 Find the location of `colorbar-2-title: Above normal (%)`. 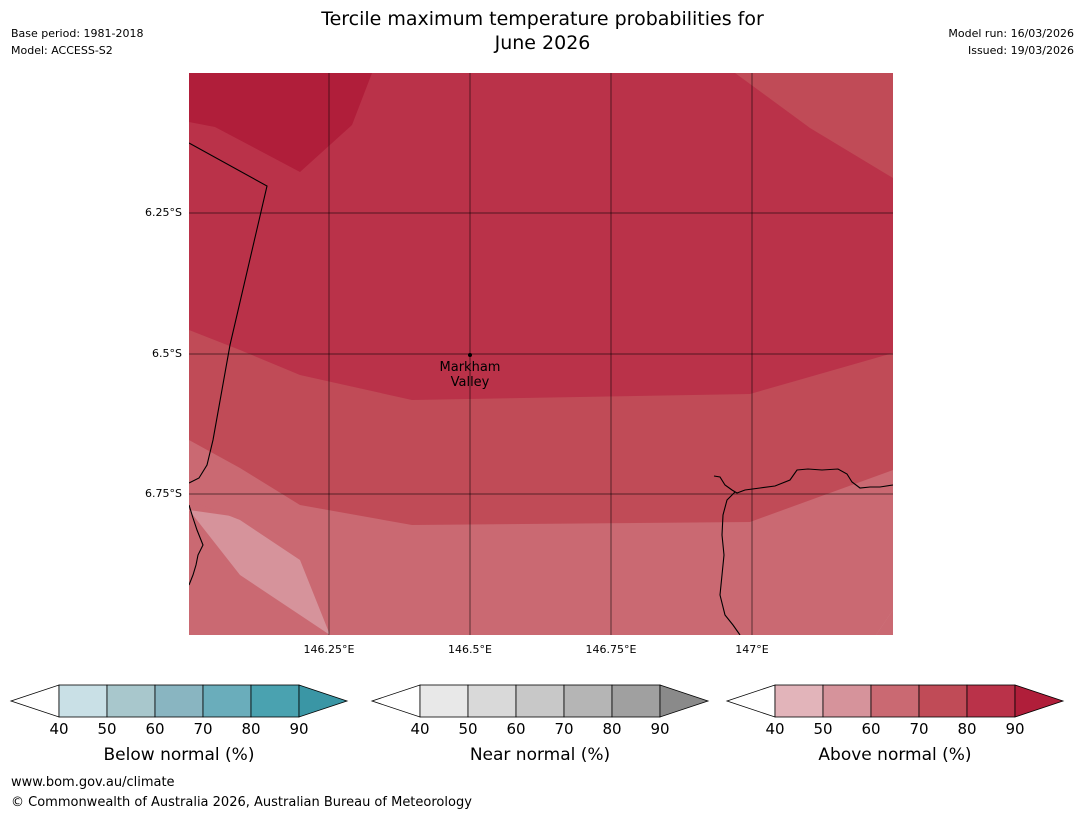

colorbar-2-title: Above normal (%) is located at coordinates (895, 755).